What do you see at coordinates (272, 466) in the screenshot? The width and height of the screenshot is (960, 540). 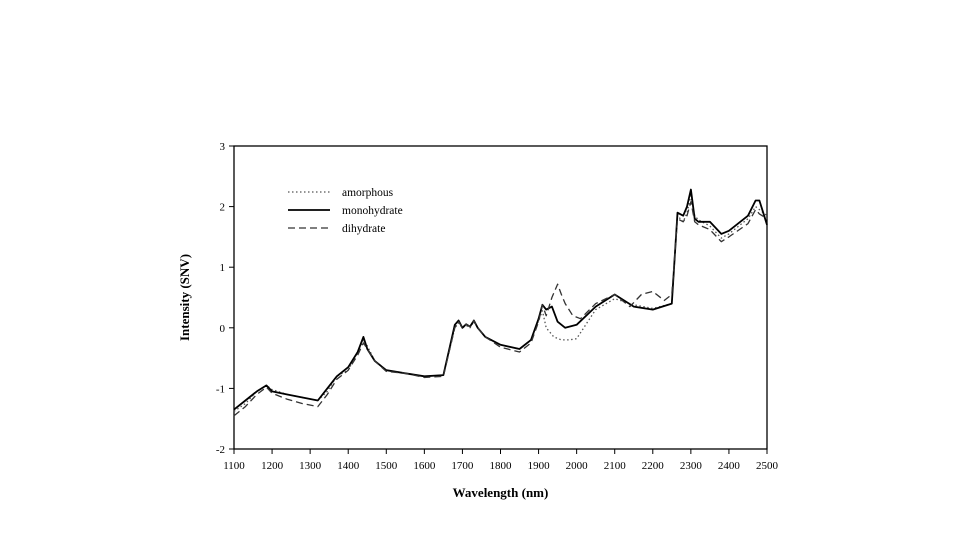 I see `x-tick-label: 1200` at bounding box center [272, 466].